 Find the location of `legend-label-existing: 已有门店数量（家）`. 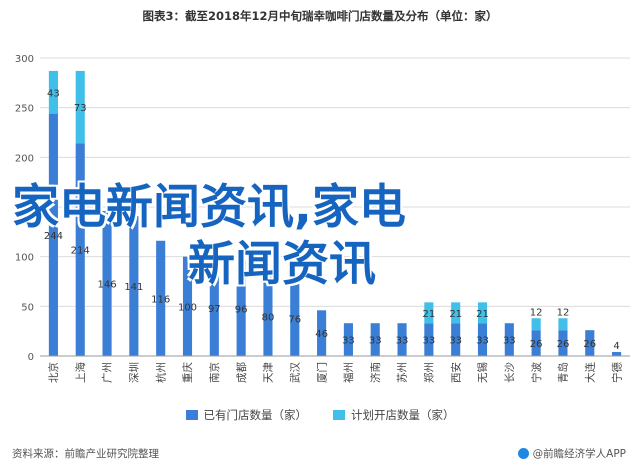

legend-label-existing: 已有门店数量（家） is located at coordinates (255, 415).